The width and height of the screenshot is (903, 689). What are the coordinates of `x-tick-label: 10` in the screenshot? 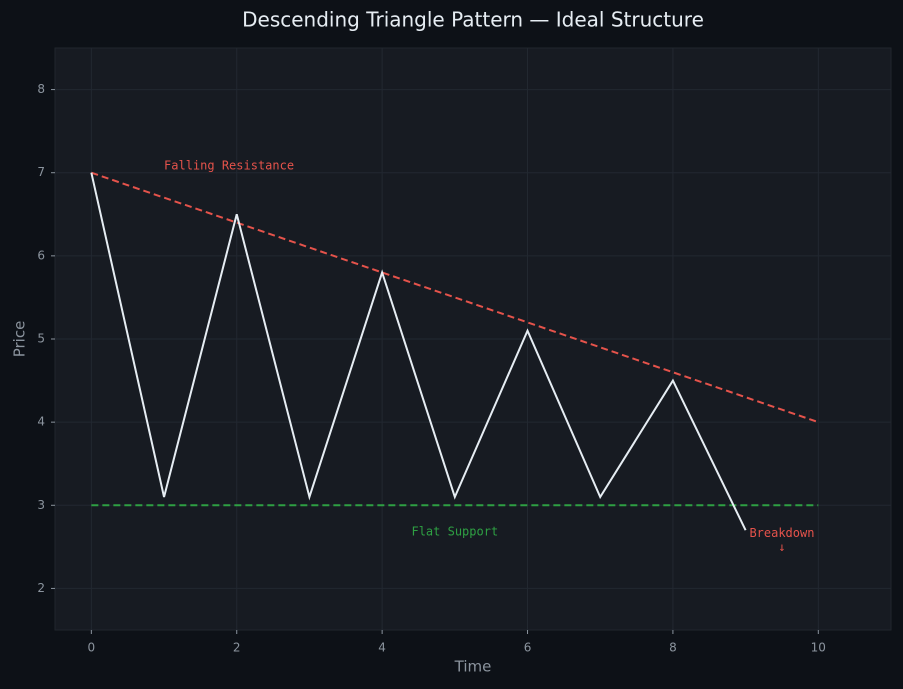 It's located at (818, 648).